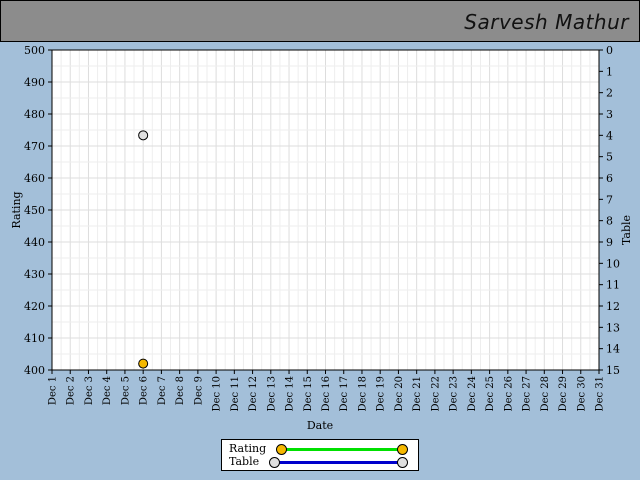  I want to click on y2-tick-label: 12, so click(613, 306).